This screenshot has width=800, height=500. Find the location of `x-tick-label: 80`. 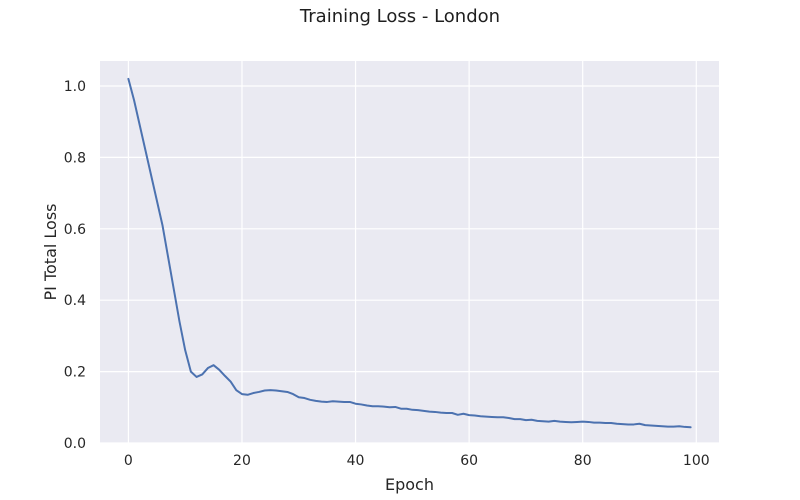

x-tick-label: 80 is located at coordinates (583, 461).